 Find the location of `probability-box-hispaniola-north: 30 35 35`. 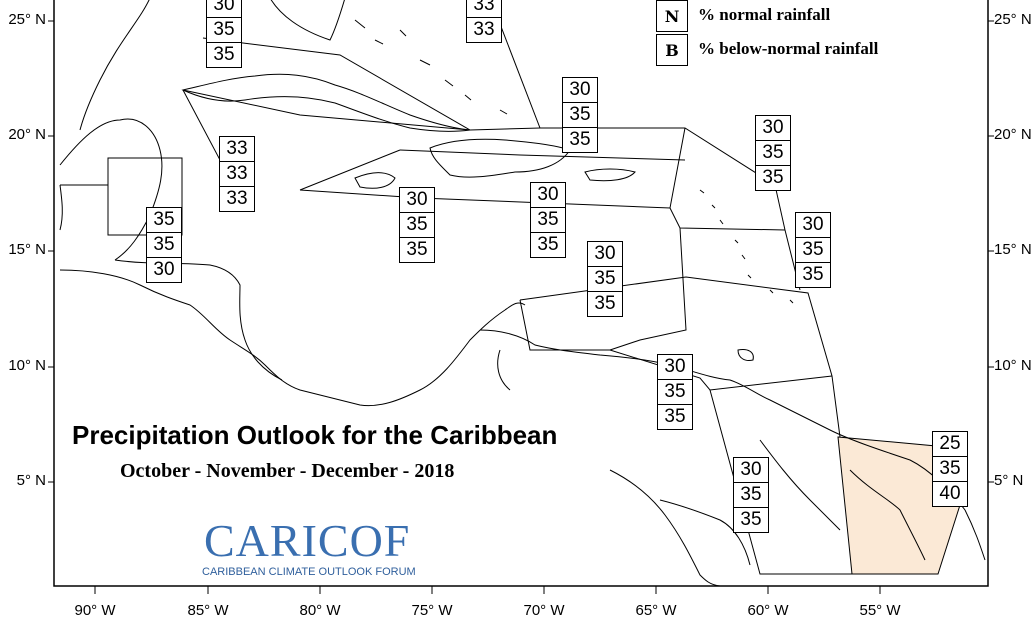

probability-box-hispaniola-north: 30 35 35 is located at coordinates (580, 115).